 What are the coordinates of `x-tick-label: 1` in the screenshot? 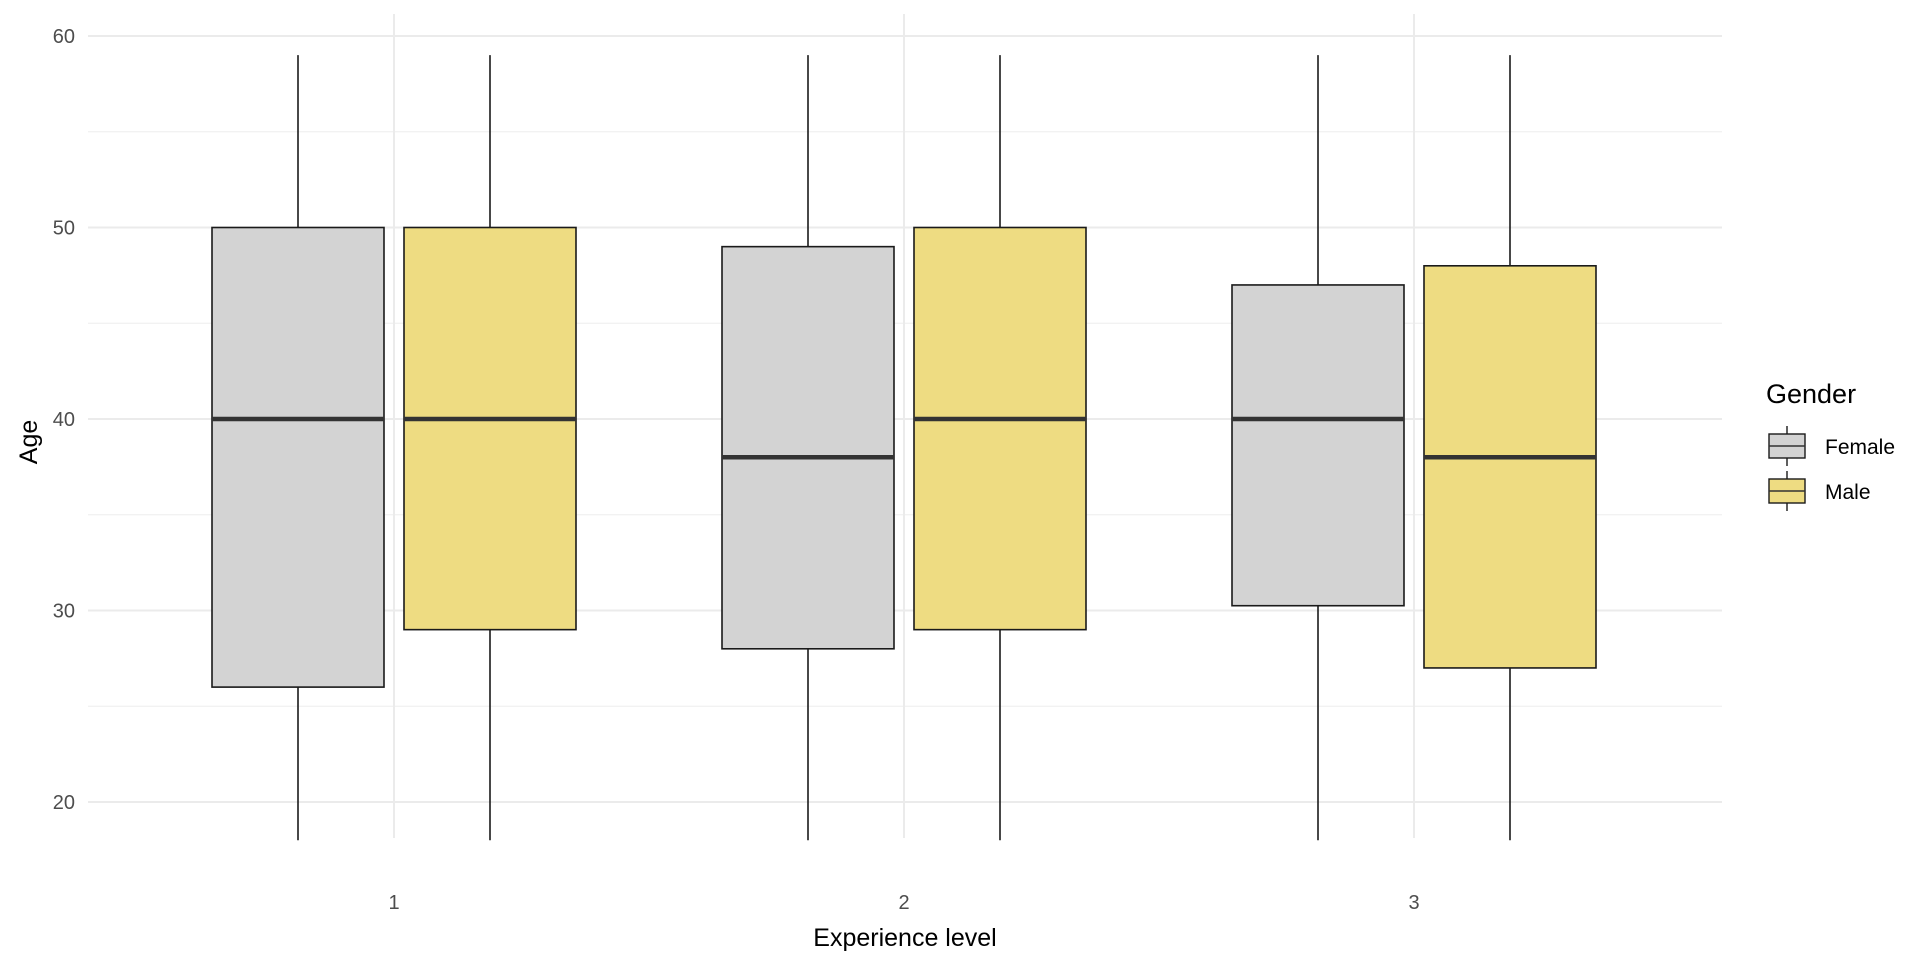 It's located at (393, 903).